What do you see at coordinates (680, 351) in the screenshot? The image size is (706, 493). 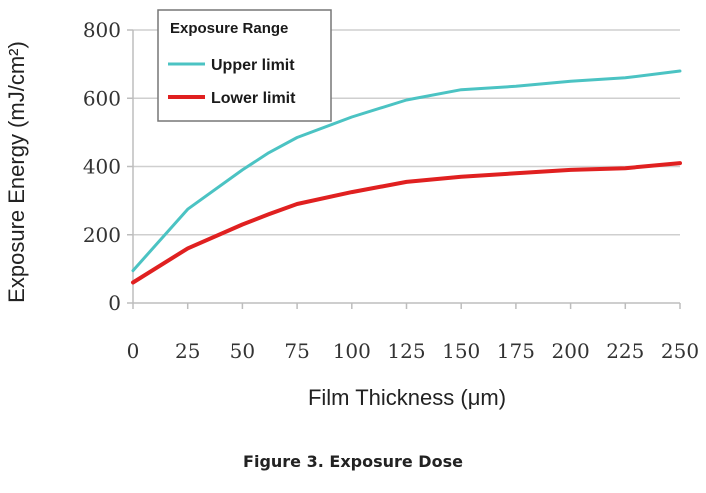 I see `x-tick-label-250: 250` at bounding box center [680, 351].